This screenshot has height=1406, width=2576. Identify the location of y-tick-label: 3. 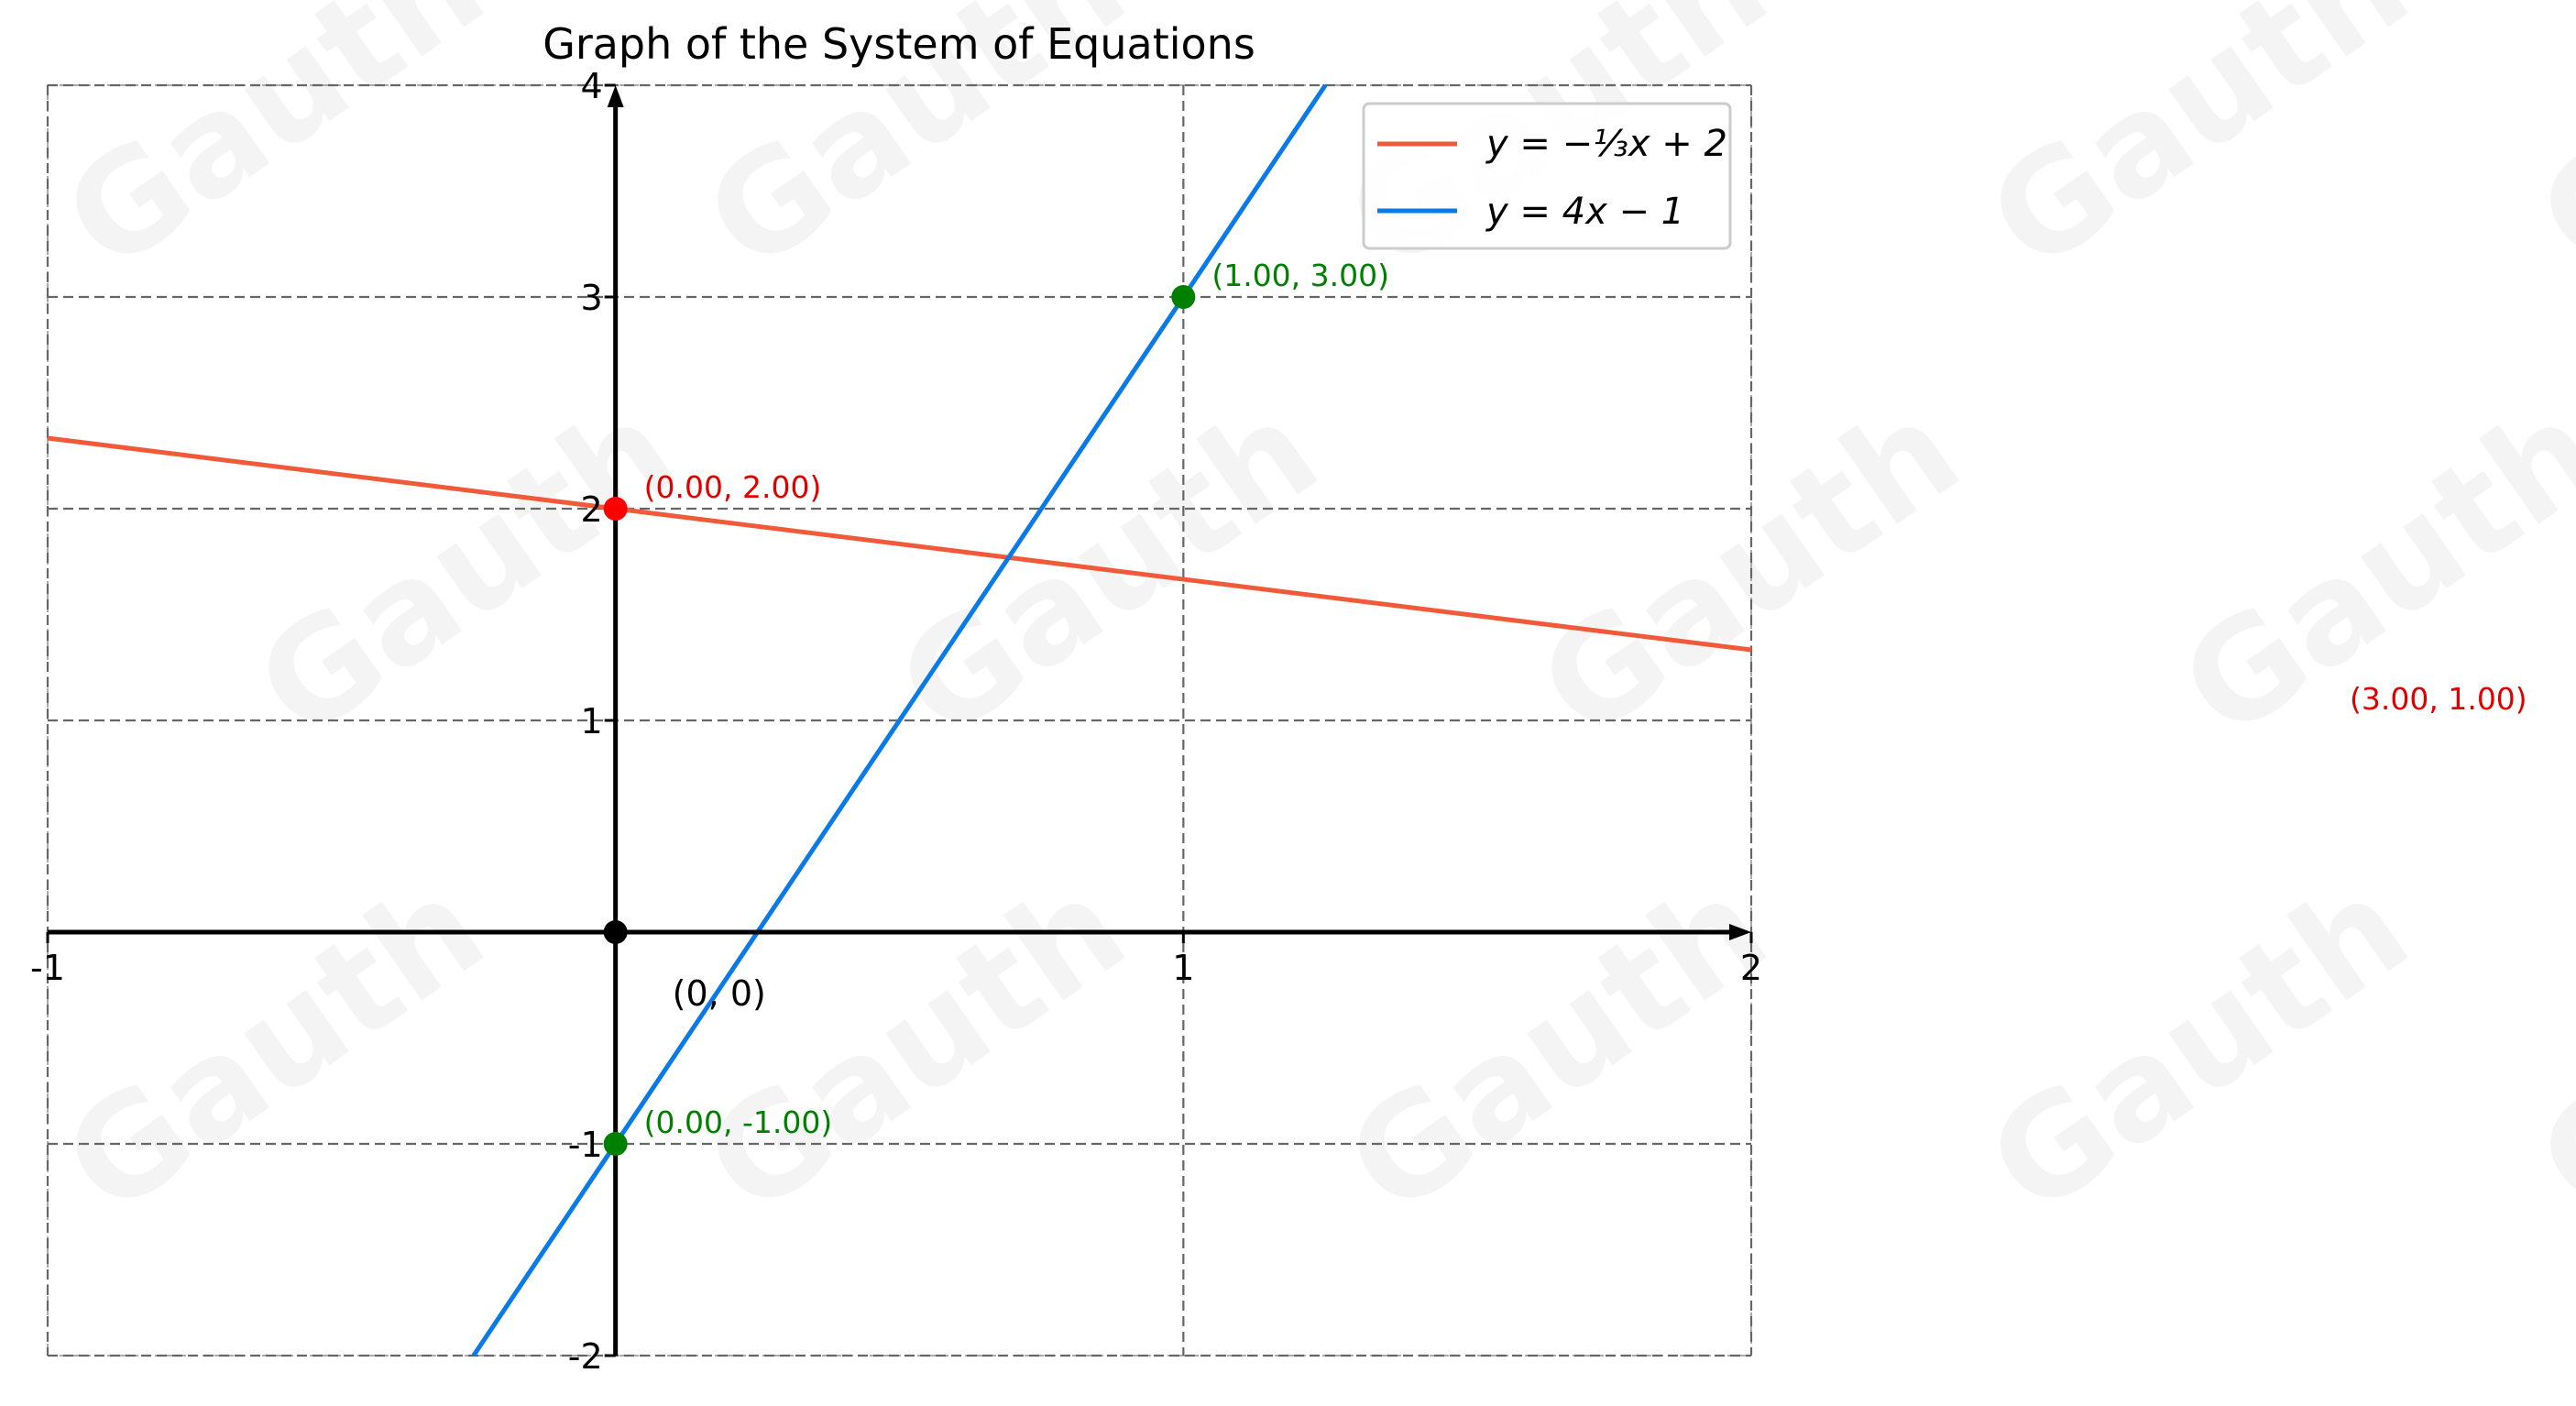
(591, 298).